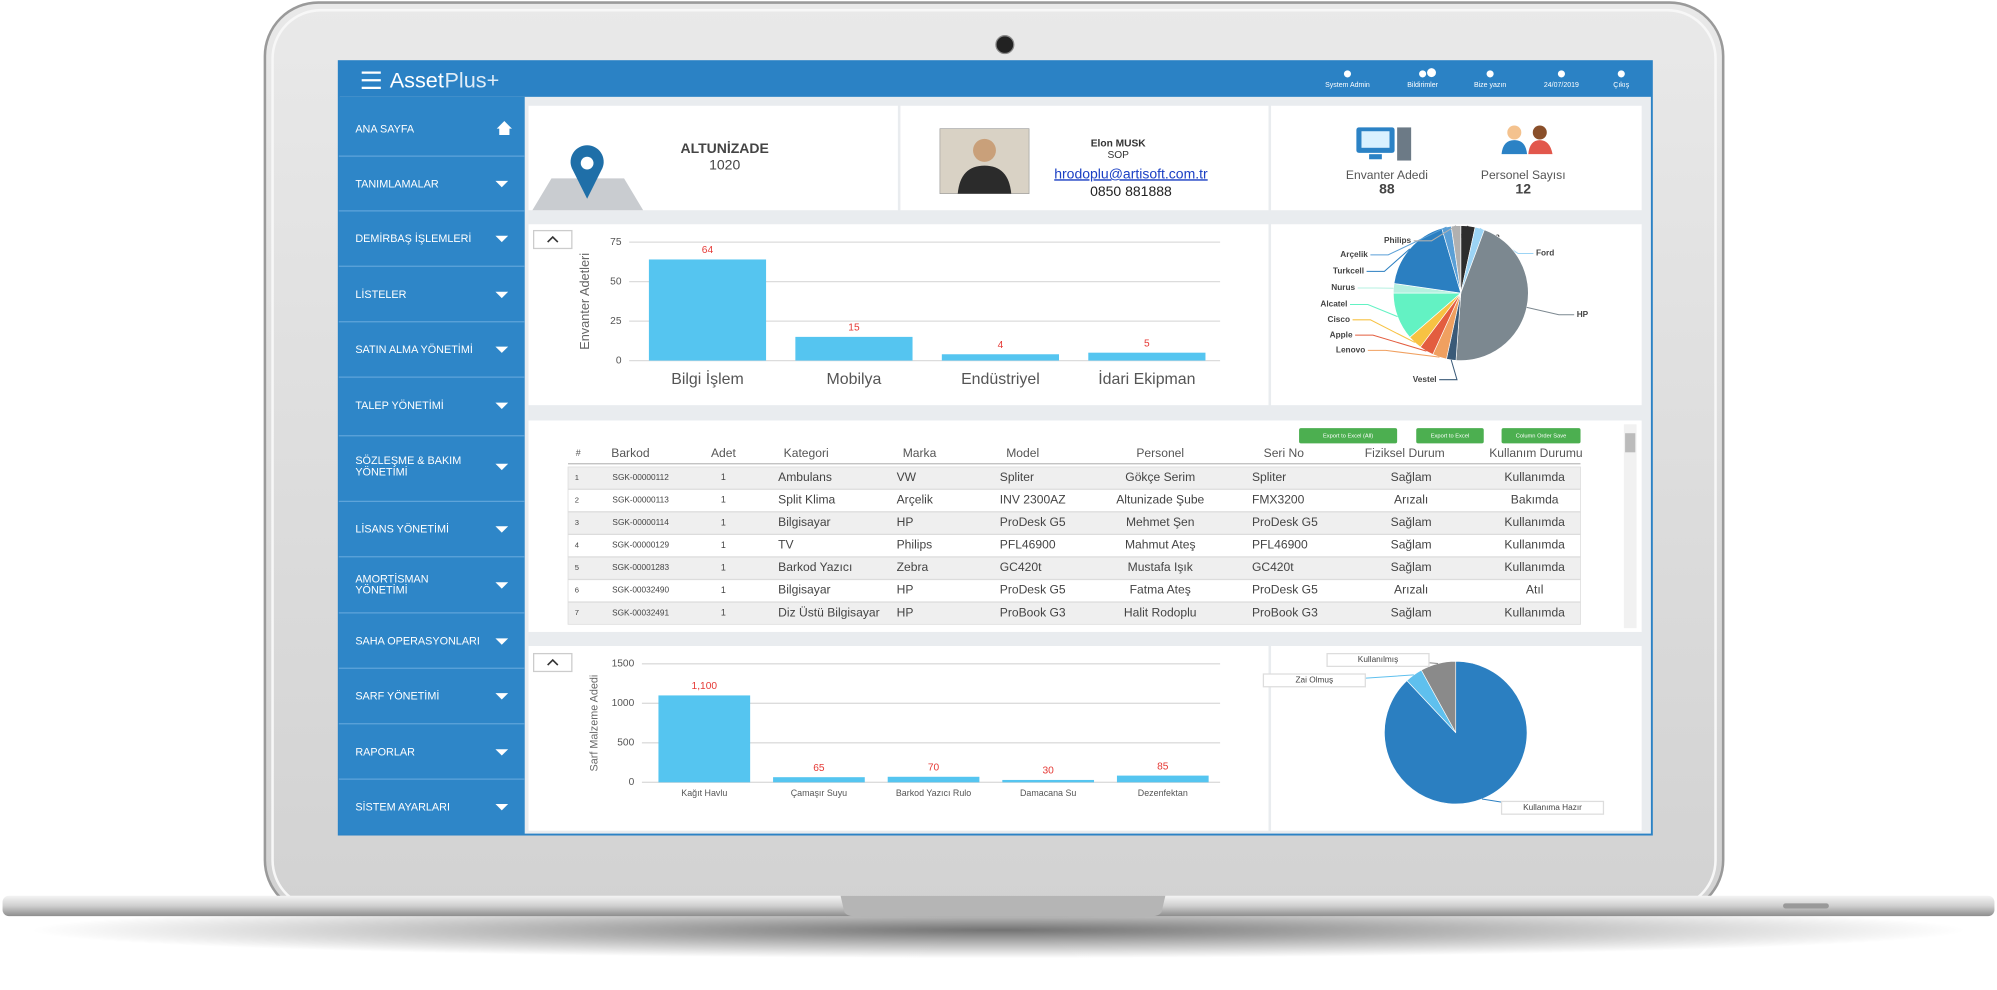 The width and height of the screenshot is (1997, 990). I want to click on hinge-notch, so click(1003, 906).